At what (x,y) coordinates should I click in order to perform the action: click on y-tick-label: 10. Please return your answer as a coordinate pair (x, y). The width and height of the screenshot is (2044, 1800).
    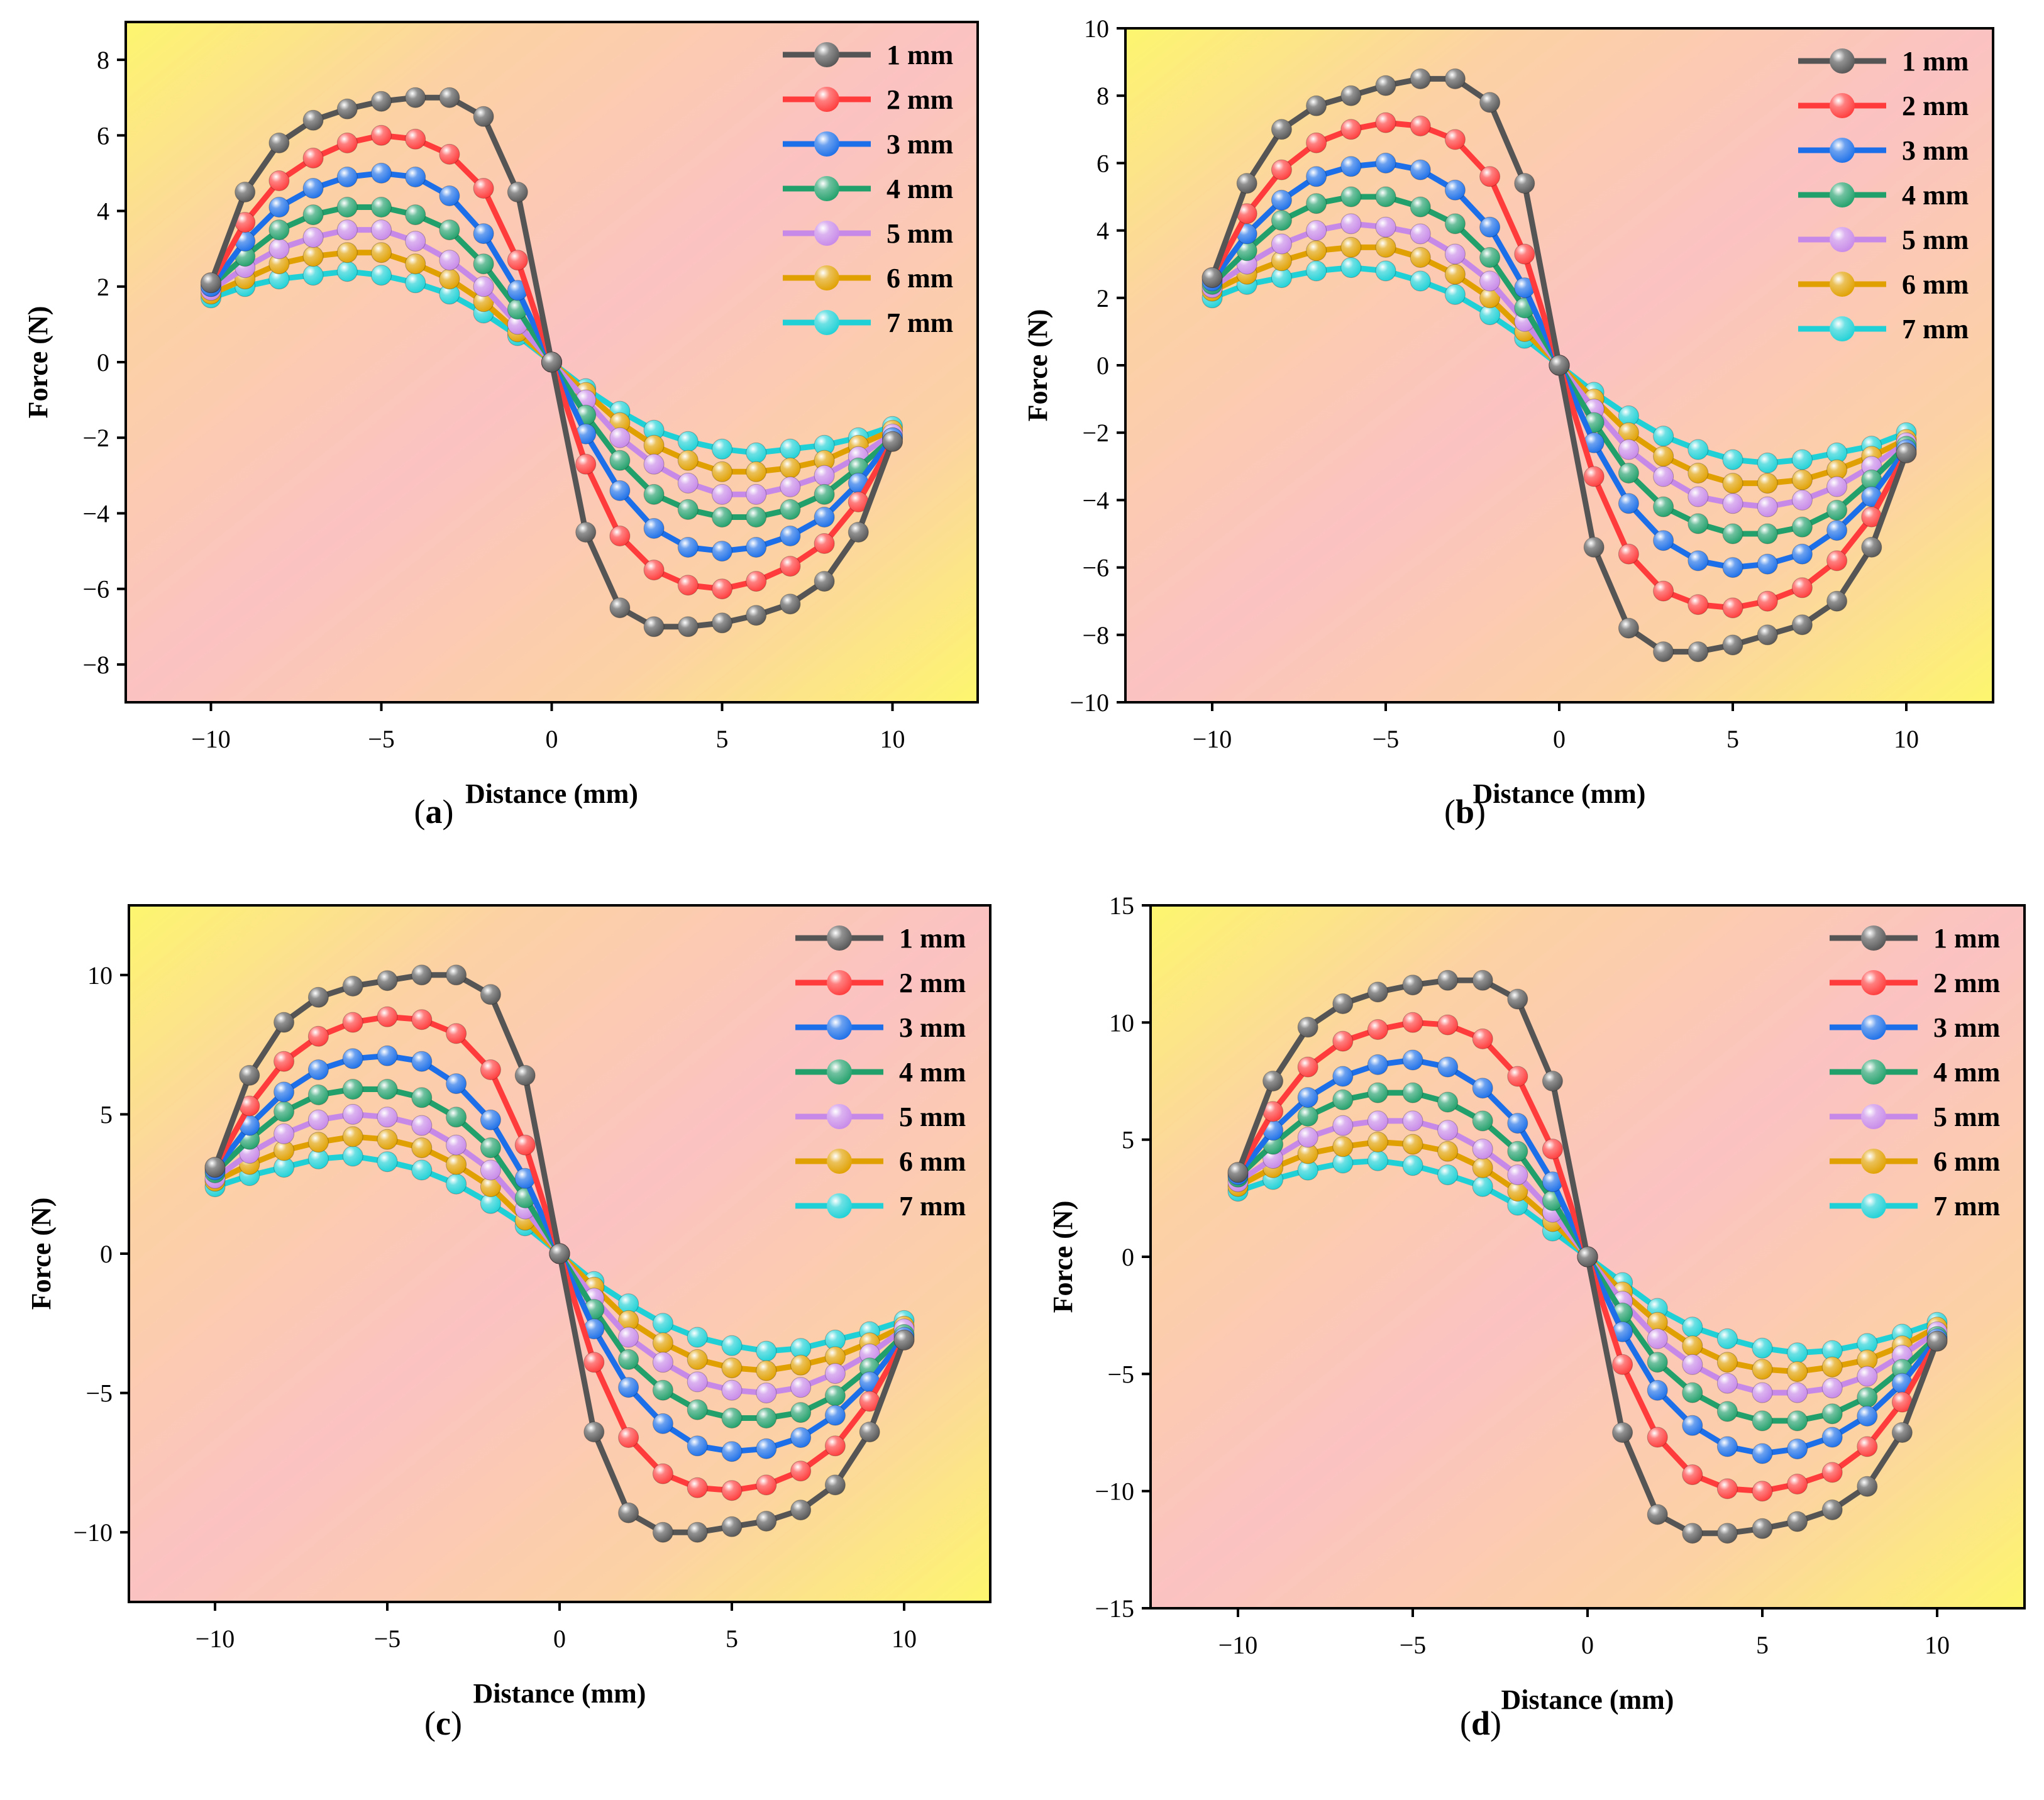
    Looking at the image, I should click on (1122, 1022).